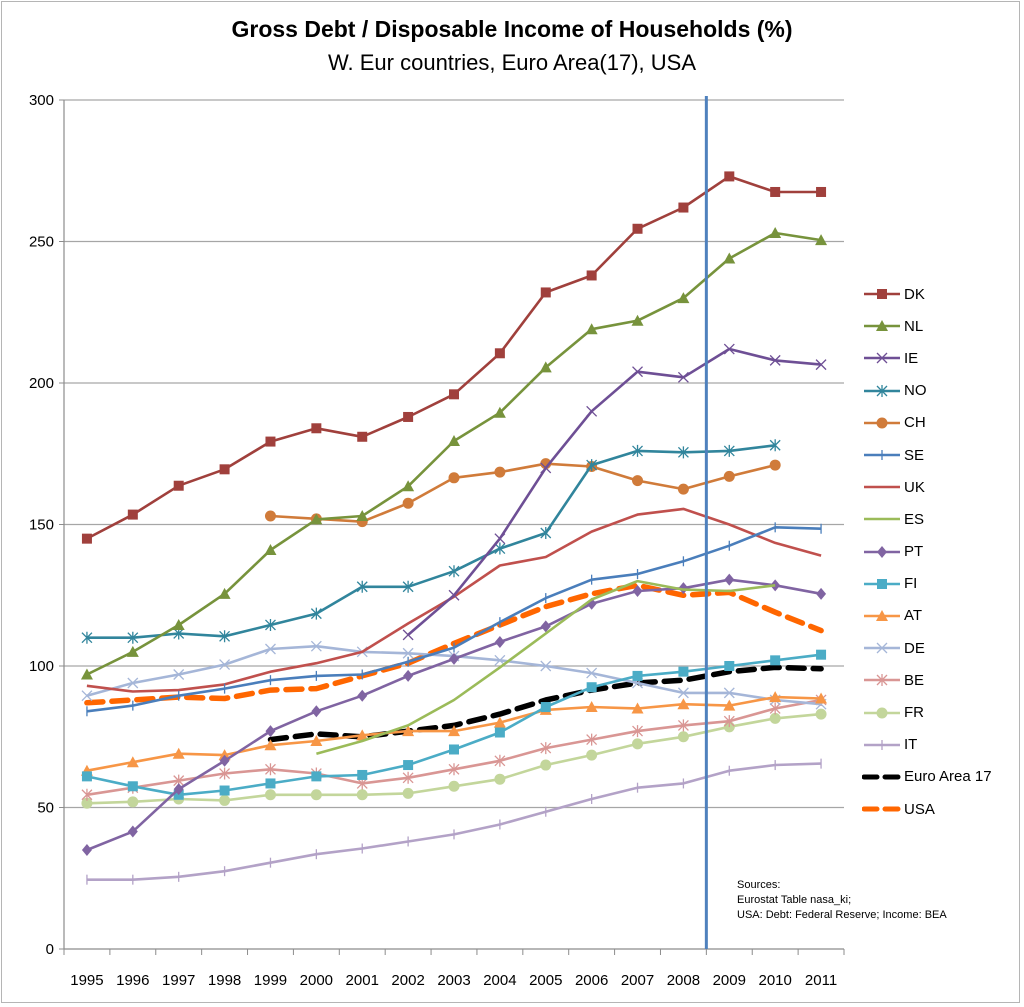 The width and height of the screenshot is (1024, 1007). I want to click on legend-label: DK, so click(914, 294).